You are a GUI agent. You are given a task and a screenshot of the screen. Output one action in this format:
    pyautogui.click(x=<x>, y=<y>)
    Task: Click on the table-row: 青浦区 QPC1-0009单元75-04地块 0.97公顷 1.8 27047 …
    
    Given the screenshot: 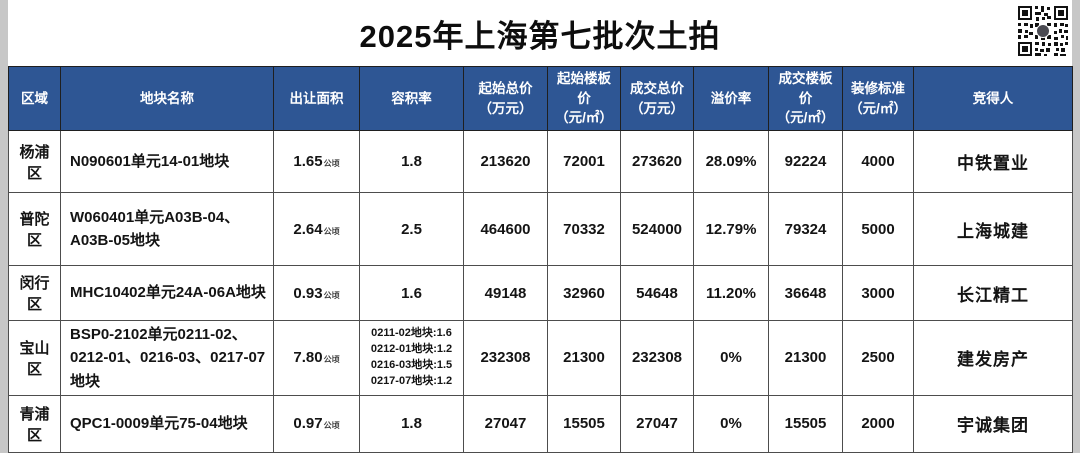 What is the action you would take?
    pyautogui.click(x=540, y=423)
    